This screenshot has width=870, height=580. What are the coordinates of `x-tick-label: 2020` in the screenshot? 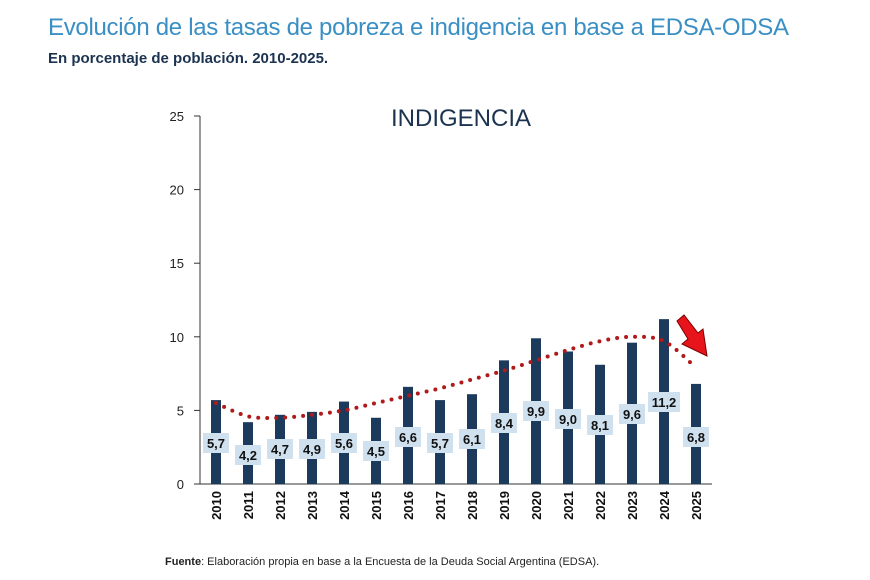 It's located at (536, 505).